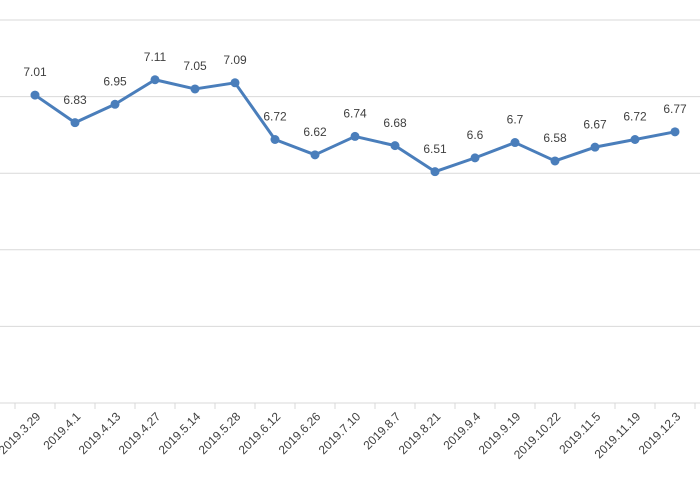 The image size is (700, 500). Describe the element at coordinates (555, 138) in the screenshot. I see `data-label: 6.58` at that location.